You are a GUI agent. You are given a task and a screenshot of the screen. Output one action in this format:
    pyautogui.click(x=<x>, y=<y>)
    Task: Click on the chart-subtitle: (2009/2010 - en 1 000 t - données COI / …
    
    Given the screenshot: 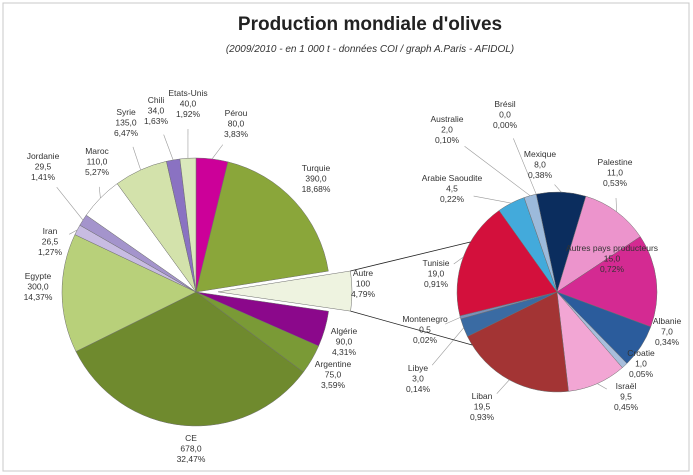 What is the action you would take?
    pyautogui.click(x=370, y=49)
    